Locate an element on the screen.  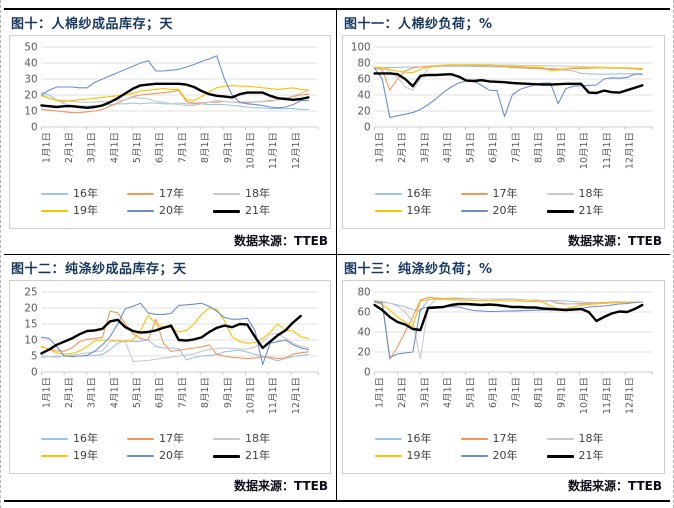
series-line-18年 is located at coordinates (508, 77).